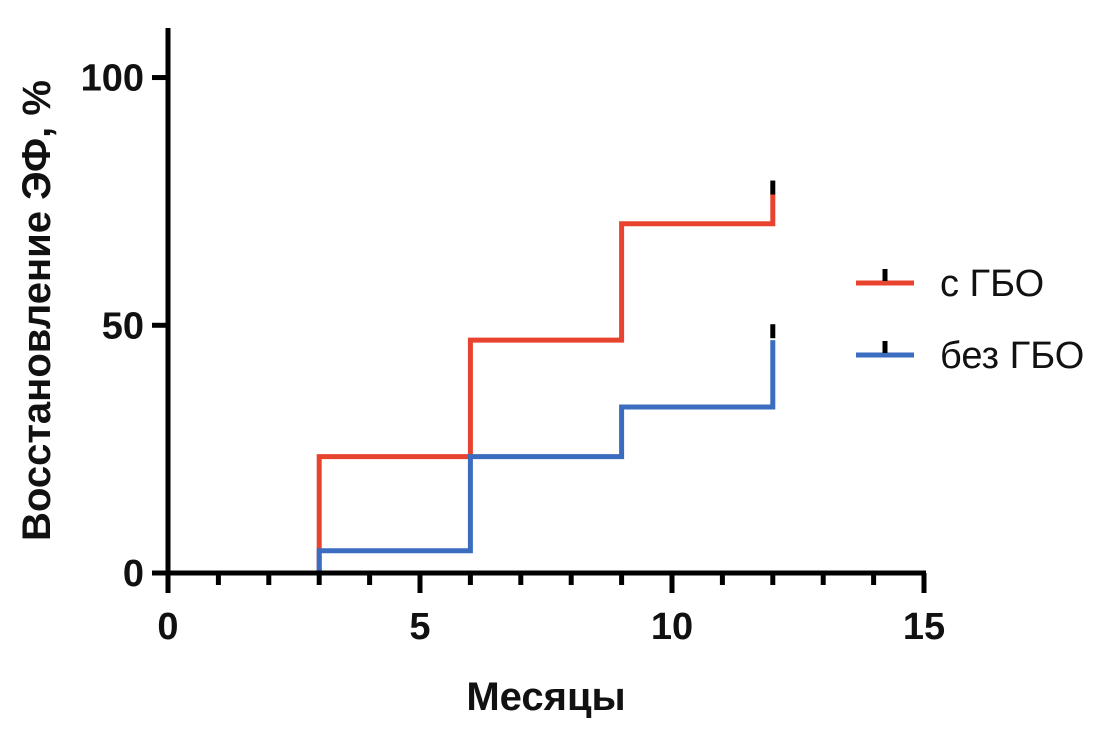 The image size is (1111, 740). I want to click on legend: с ГБО без ГБО, so click(970, 320).